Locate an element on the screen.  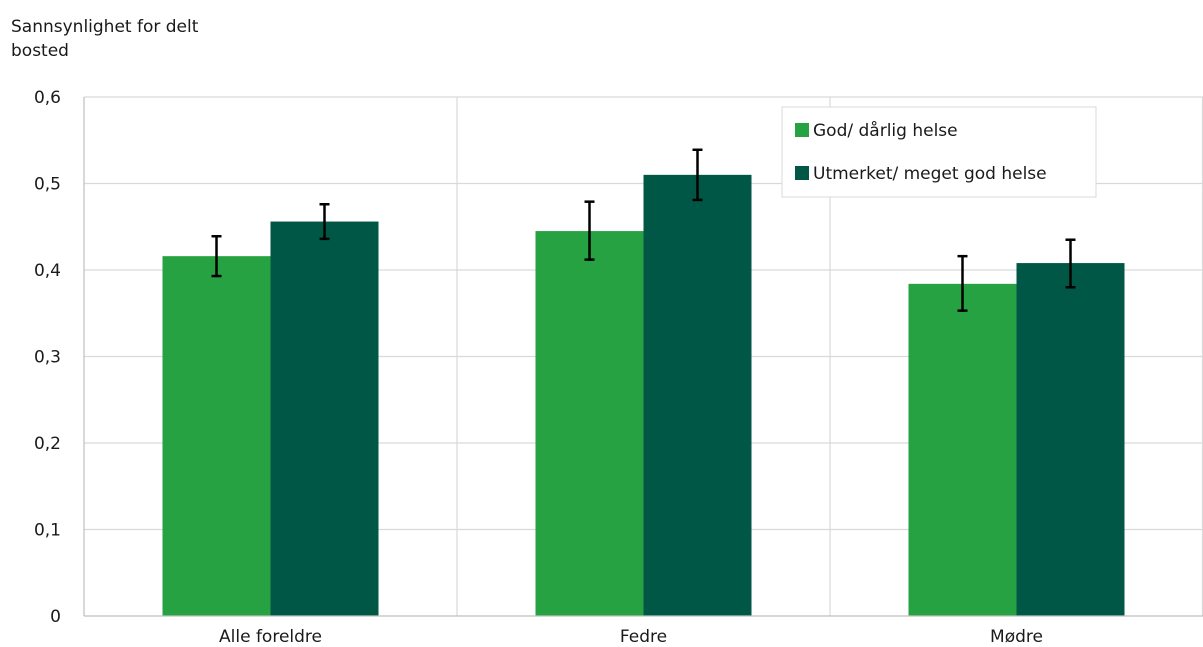
y-axis-label-line-1: Sannsynlighet for delt is located at coordinates (105, 27).